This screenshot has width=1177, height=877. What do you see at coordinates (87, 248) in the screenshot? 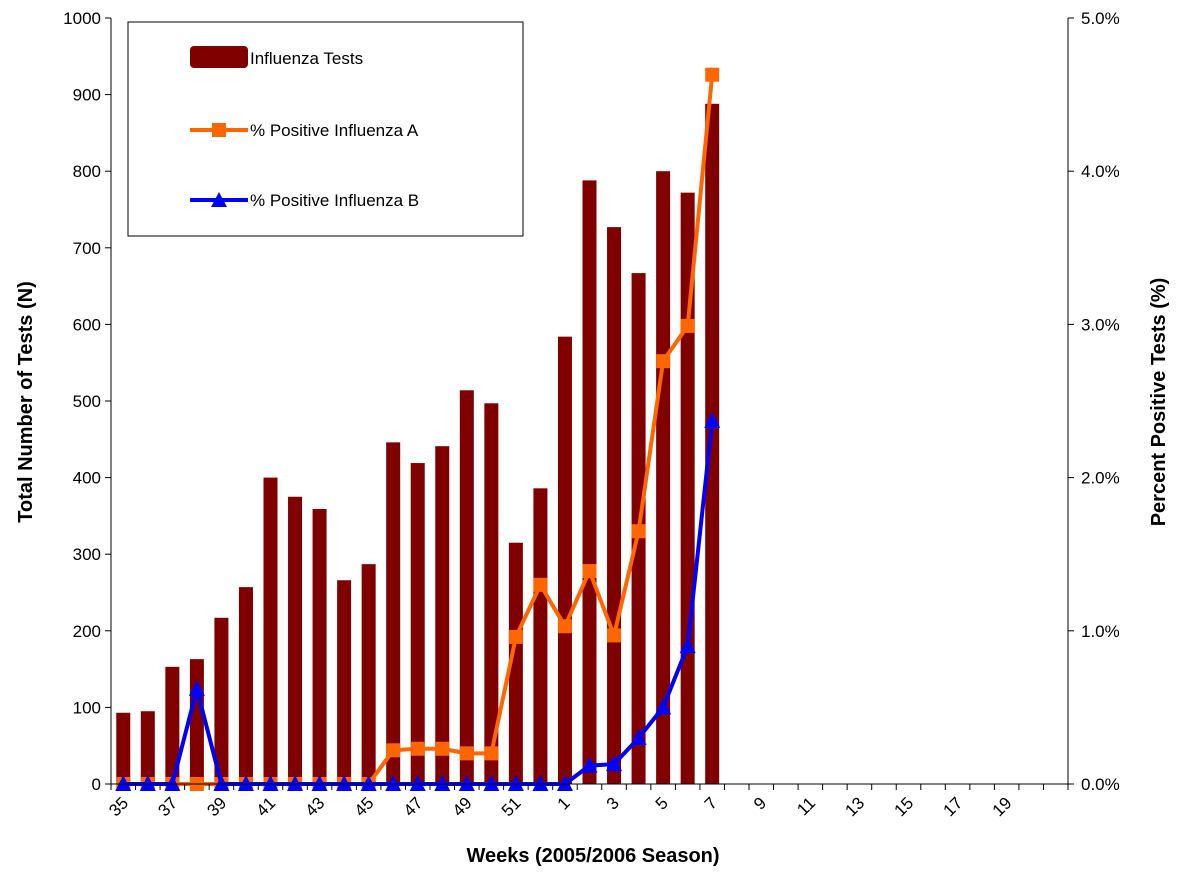
I see `y-tick-label: 700` at bounding box center [87, 248].